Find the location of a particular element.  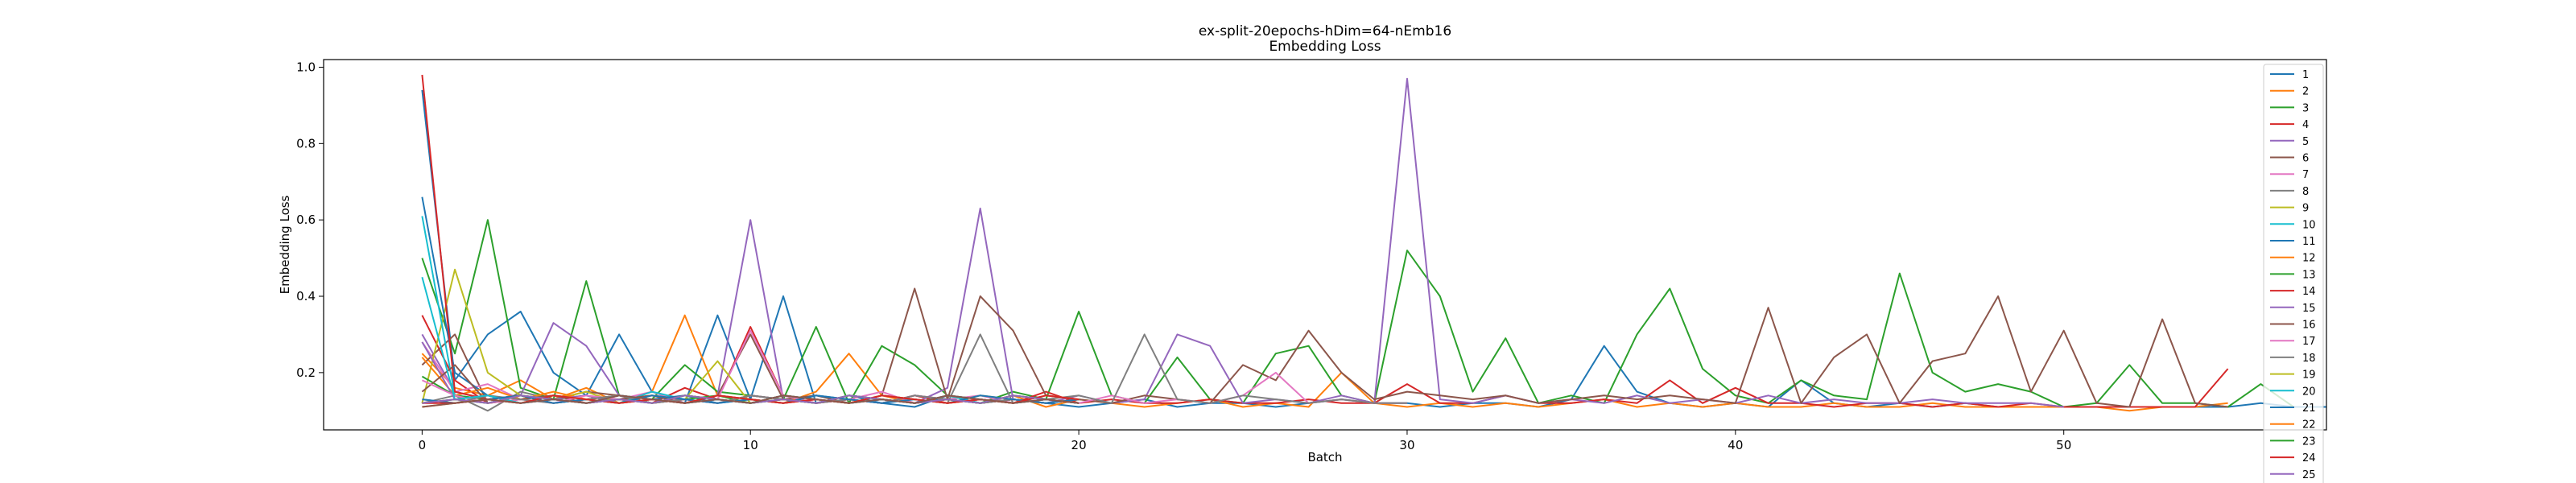

legend-label: 22 is located at coordinates (2309, 425).